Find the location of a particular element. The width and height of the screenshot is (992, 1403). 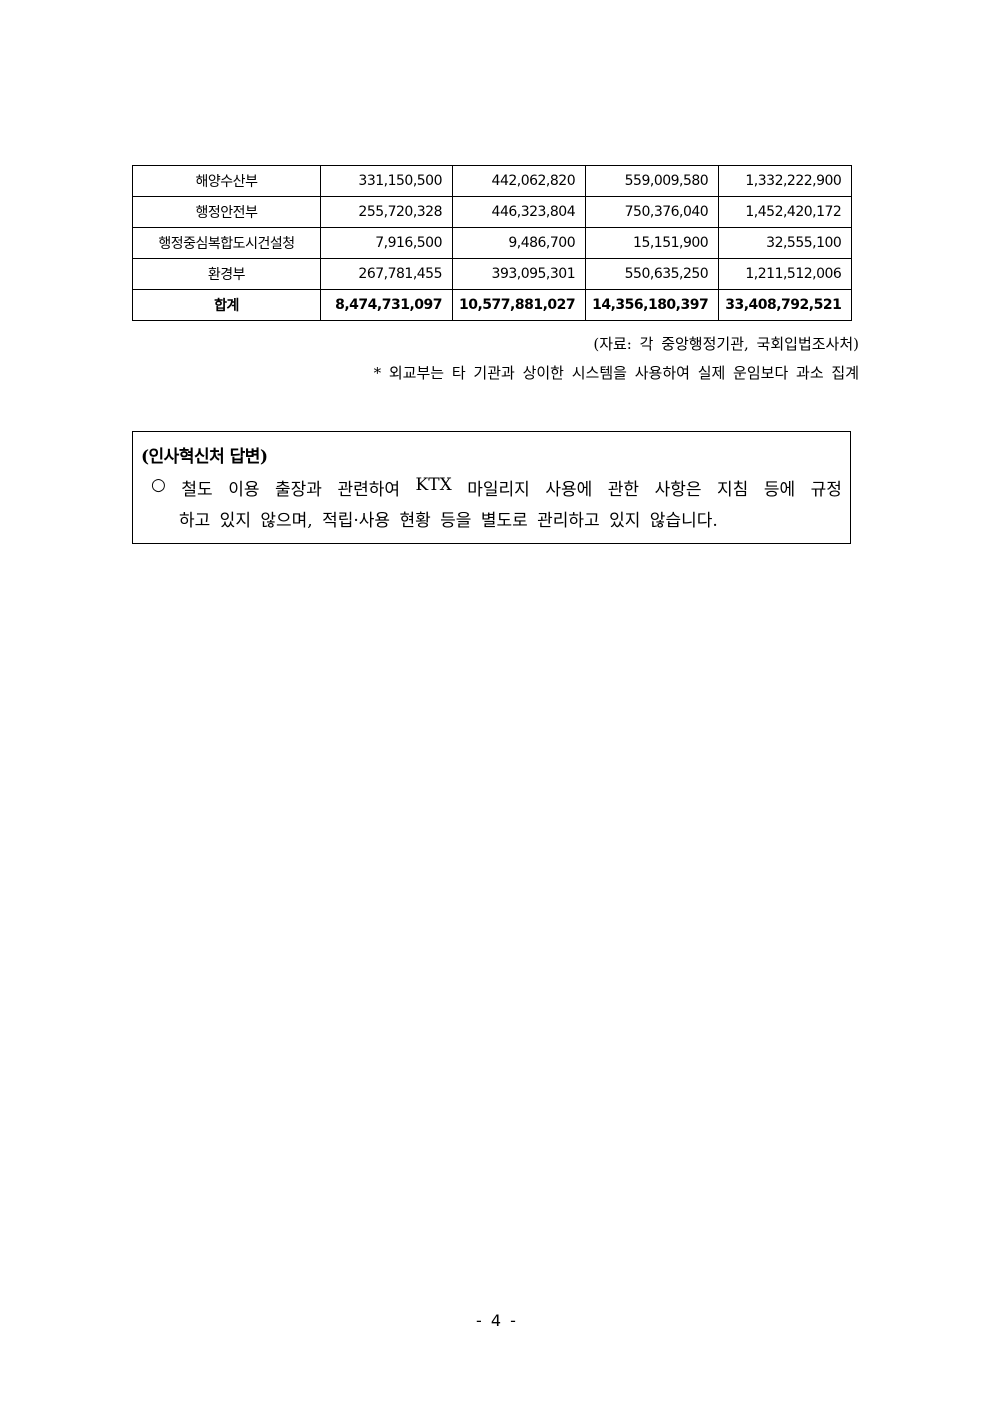

amount-cell: 14,356,180,397 is located at coordinates (652, 305).